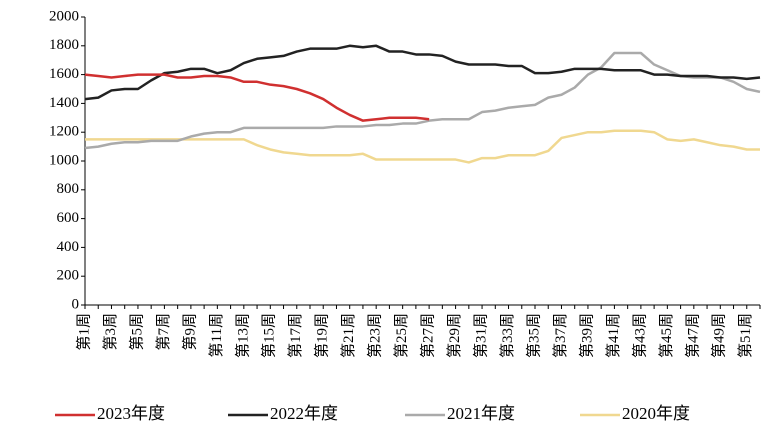 This screenshot has width=781, height=429. What do you see at coordinates (401, 335) in the screenshot?
I see `x-tick-label: 第25周` at bounding box center [401, 335].